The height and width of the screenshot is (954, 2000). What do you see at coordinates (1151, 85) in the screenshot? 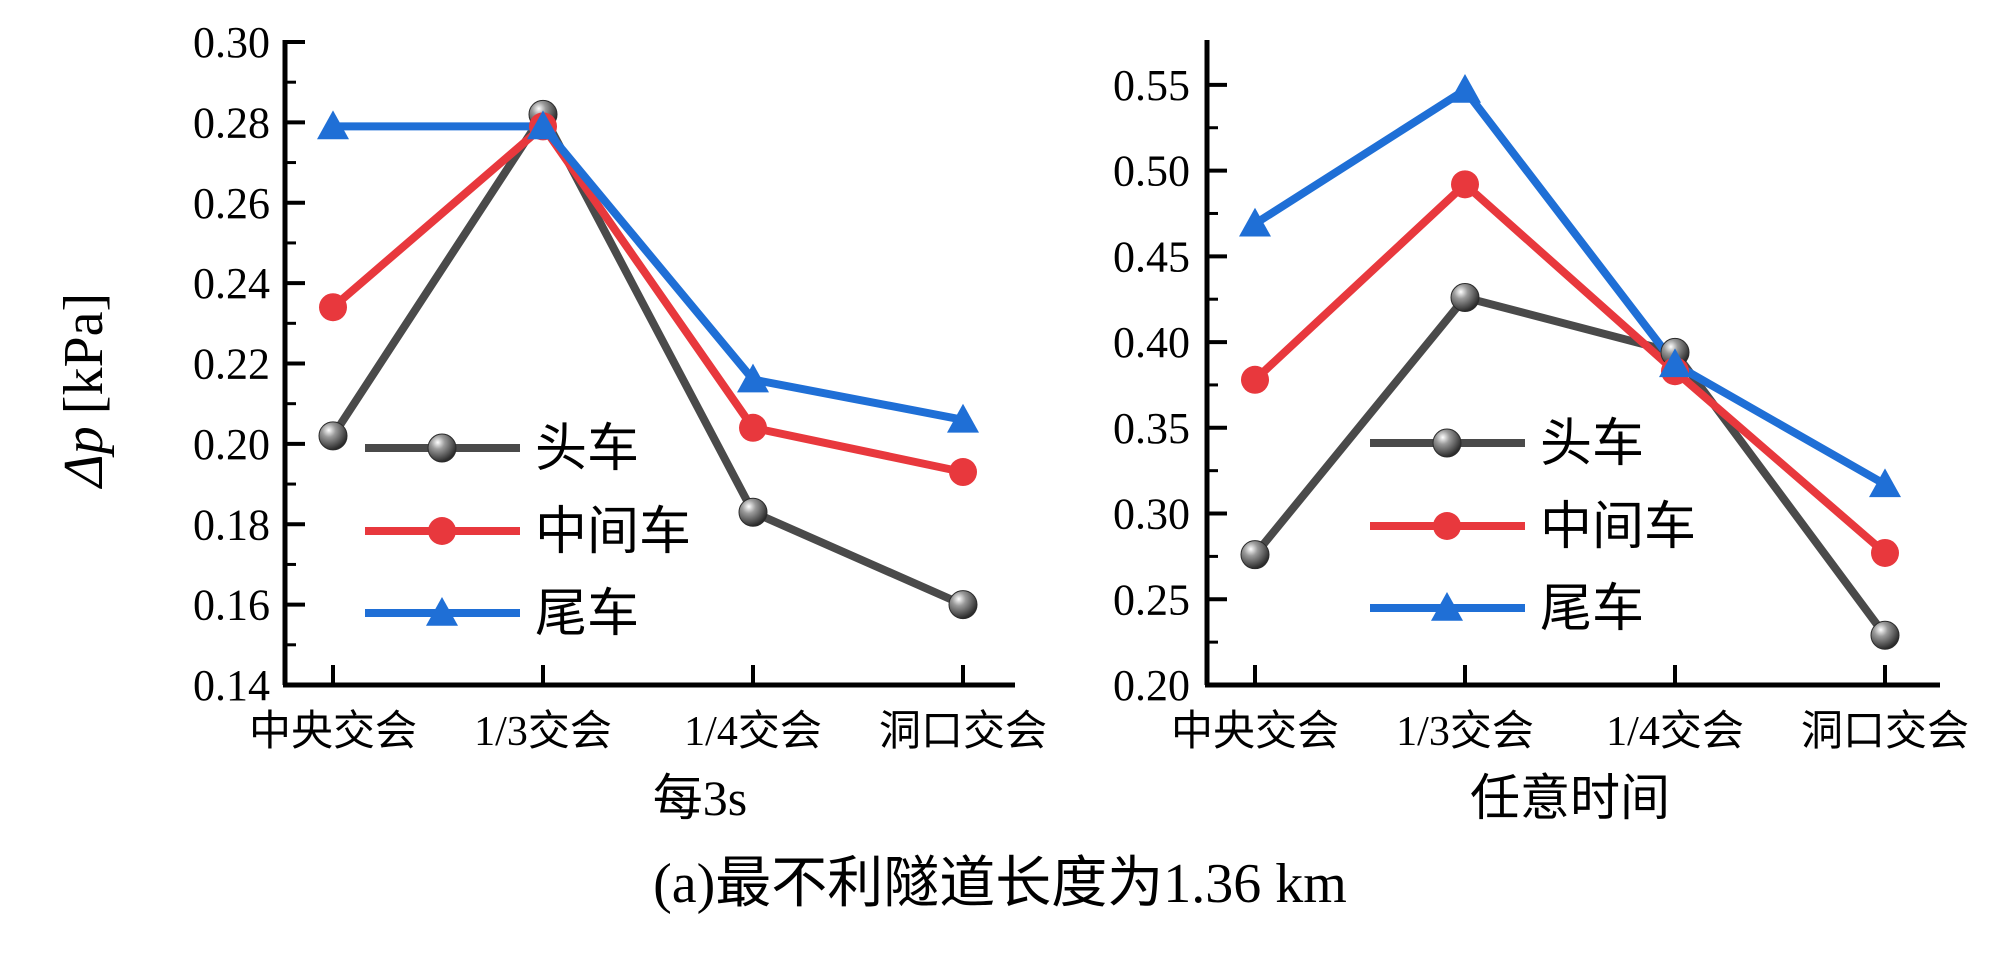
I see `y-tick-label: 0.55` at bounding box center [1151, 85].